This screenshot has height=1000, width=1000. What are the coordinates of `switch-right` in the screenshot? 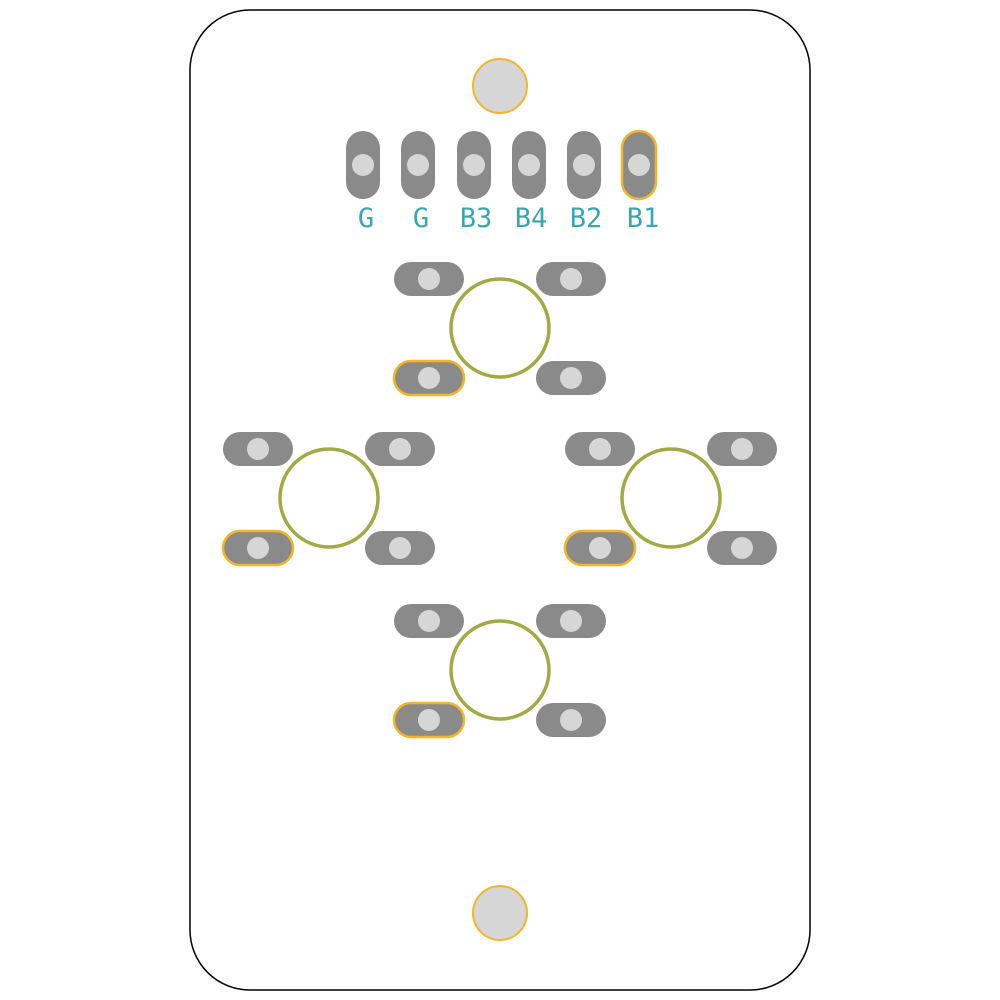 It's located at (670, 499).